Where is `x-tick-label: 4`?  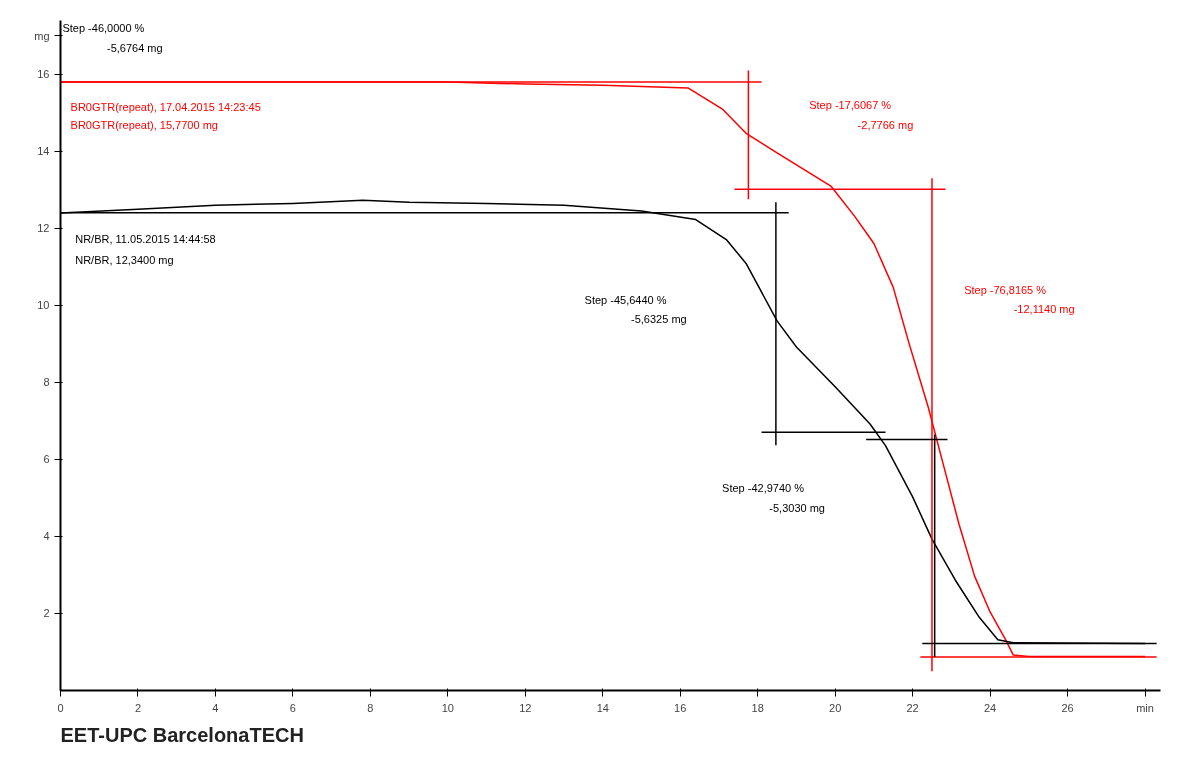 x-tick-label: 4 is located at coordinates (215, 707).